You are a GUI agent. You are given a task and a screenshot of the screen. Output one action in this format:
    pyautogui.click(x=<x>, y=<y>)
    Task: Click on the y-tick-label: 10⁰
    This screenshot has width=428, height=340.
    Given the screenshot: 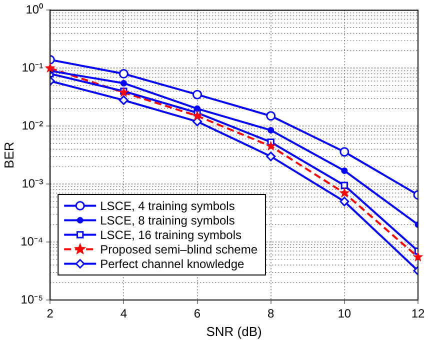 What is the action you would take?
    pyautogui.click(x=35, y=9)
    